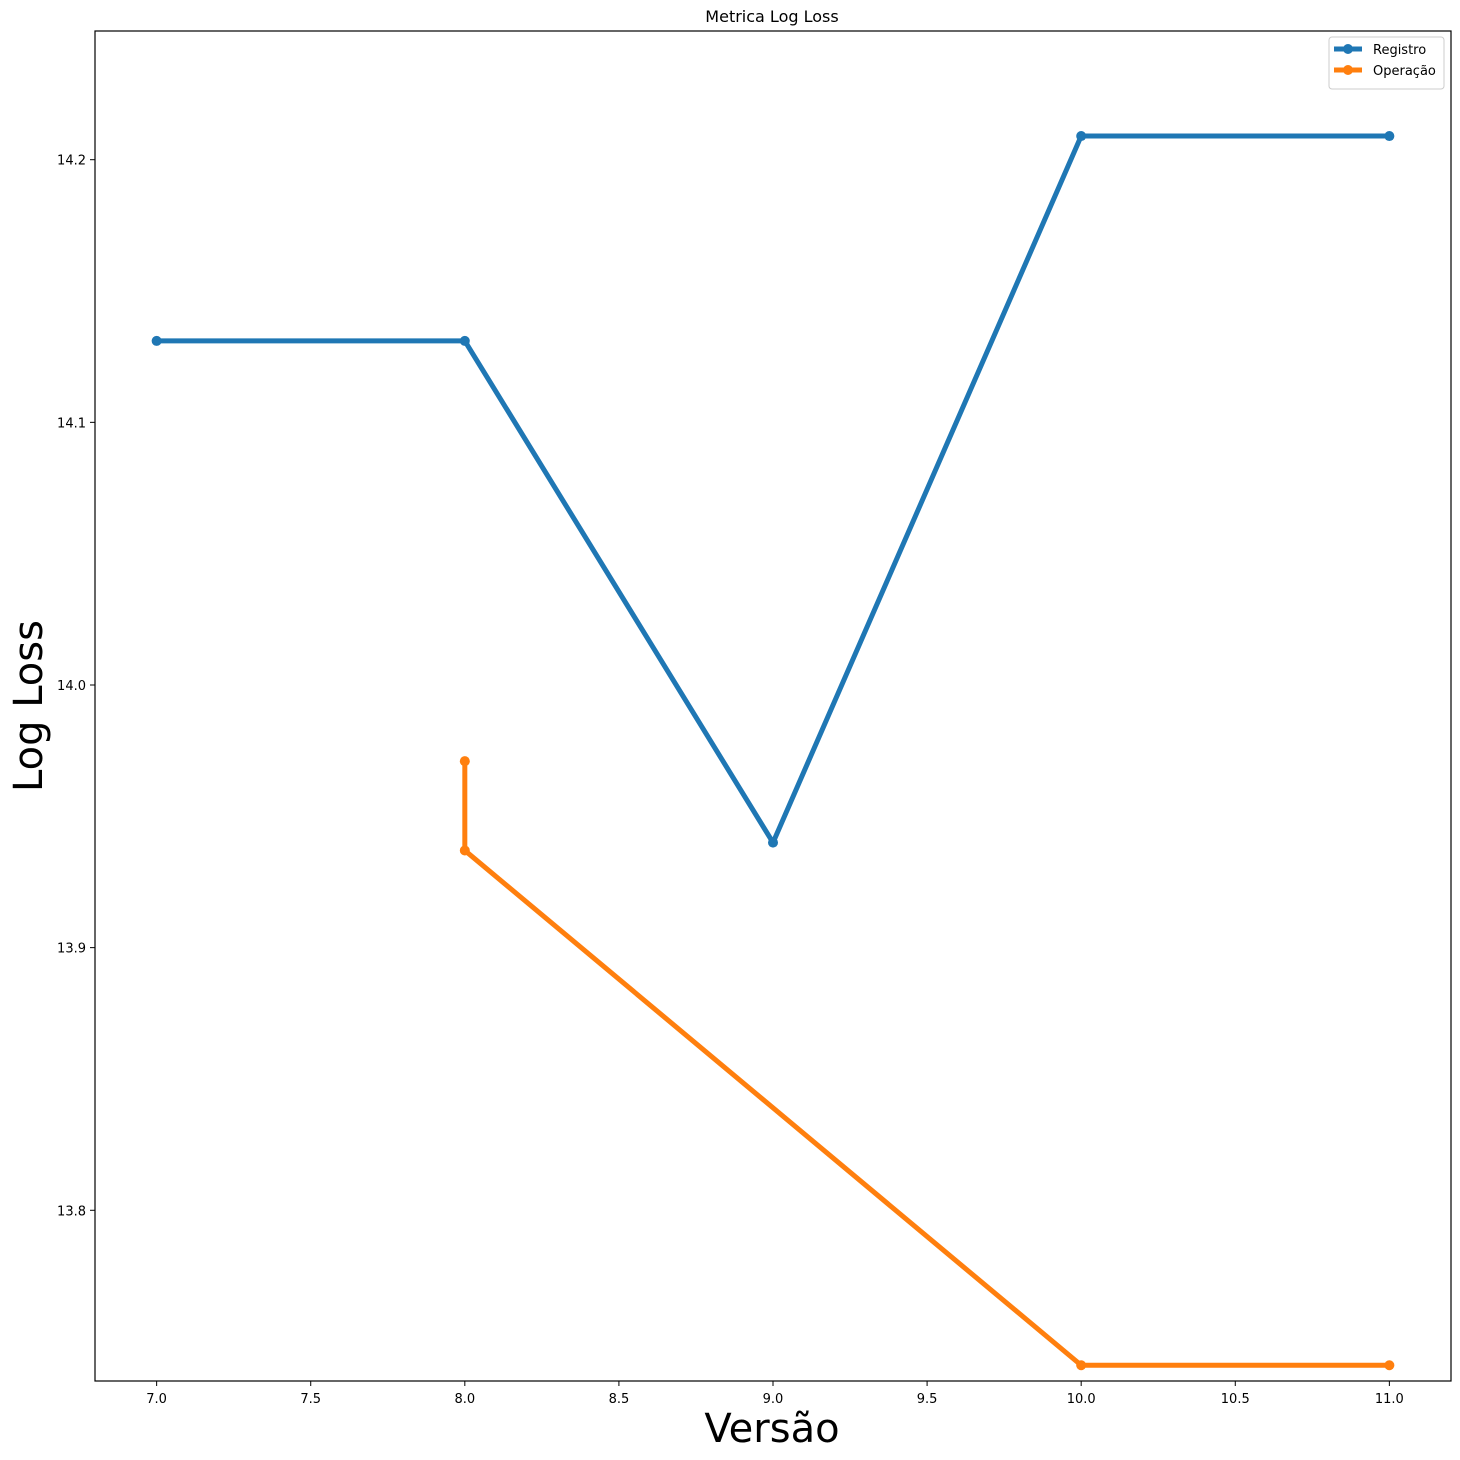 Image resolution: width=1460 pixels, height=1460 pixels. I want to click on x-tick-label: 11.0, so click(1389, 1399).